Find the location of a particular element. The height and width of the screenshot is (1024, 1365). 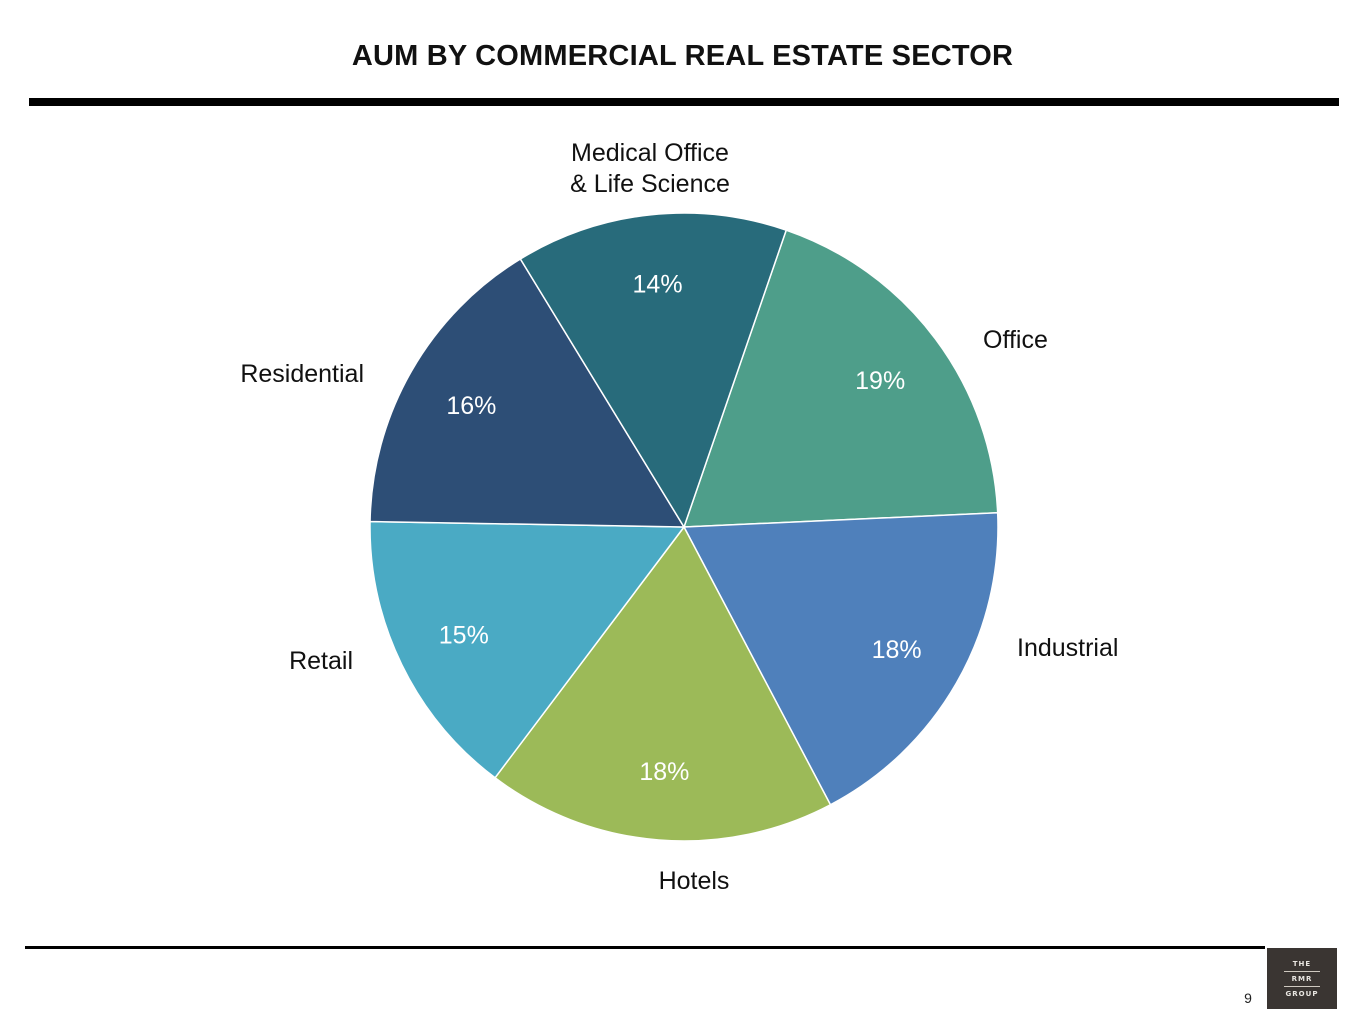

pie-category-label-line: Retail is located at coordinates (321, 661).